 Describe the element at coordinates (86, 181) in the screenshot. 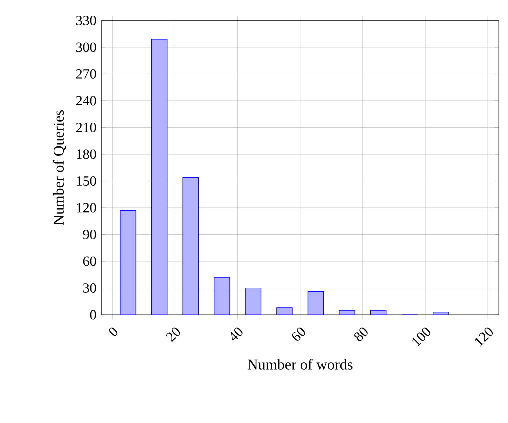

I see `y-tick-label: 150` at that location.